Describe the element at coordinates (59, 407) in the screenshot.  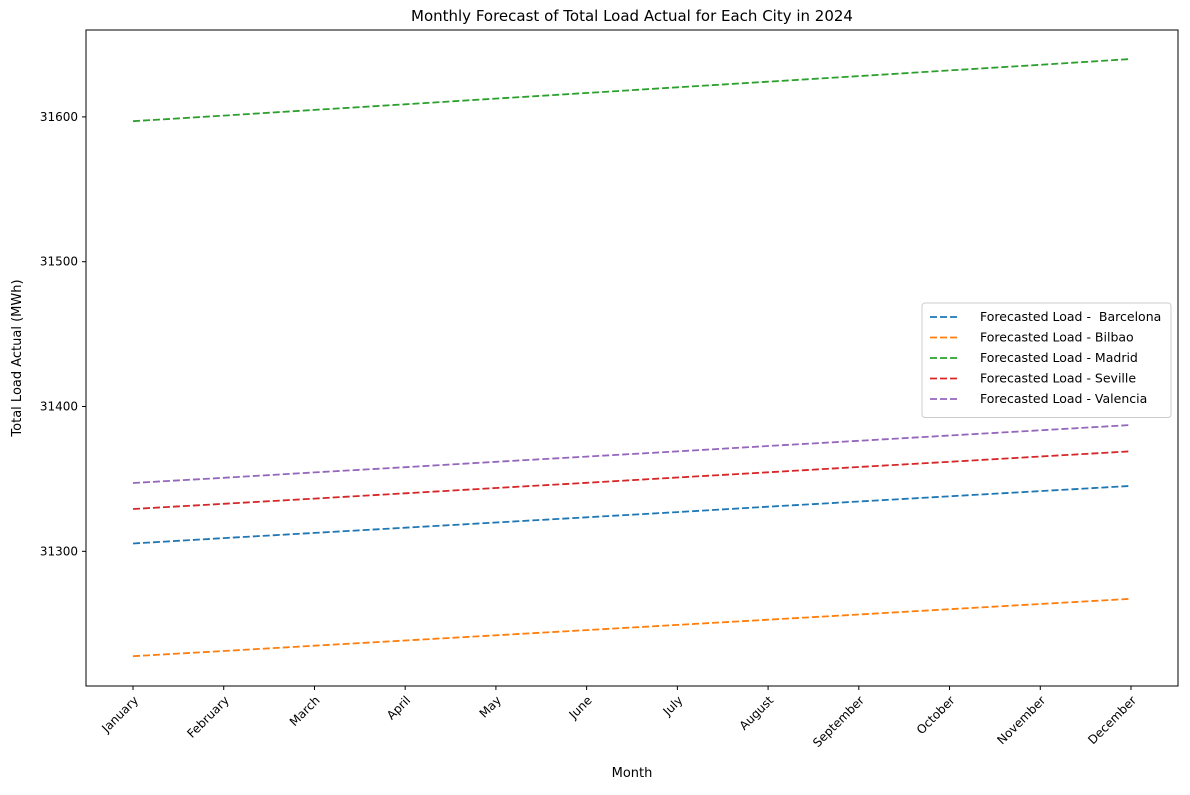
I see `y-tick-label: 31400` at that location.